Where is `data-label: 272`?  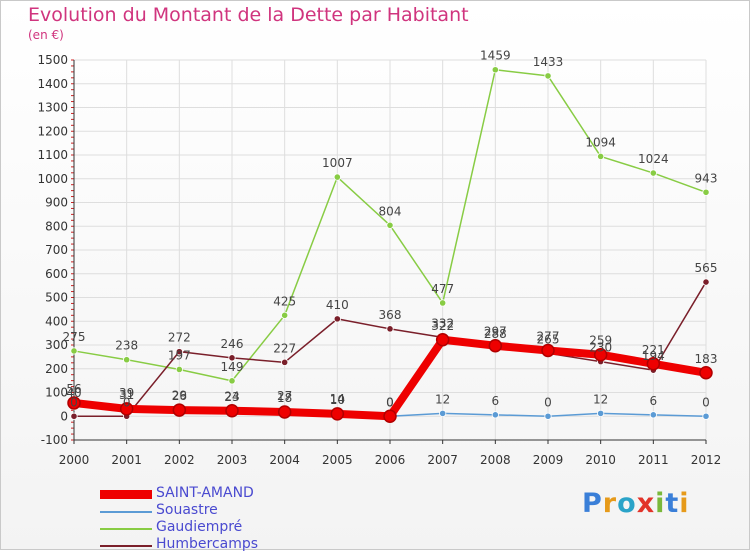
data-label: 272 is located at coordinates (179, 338).